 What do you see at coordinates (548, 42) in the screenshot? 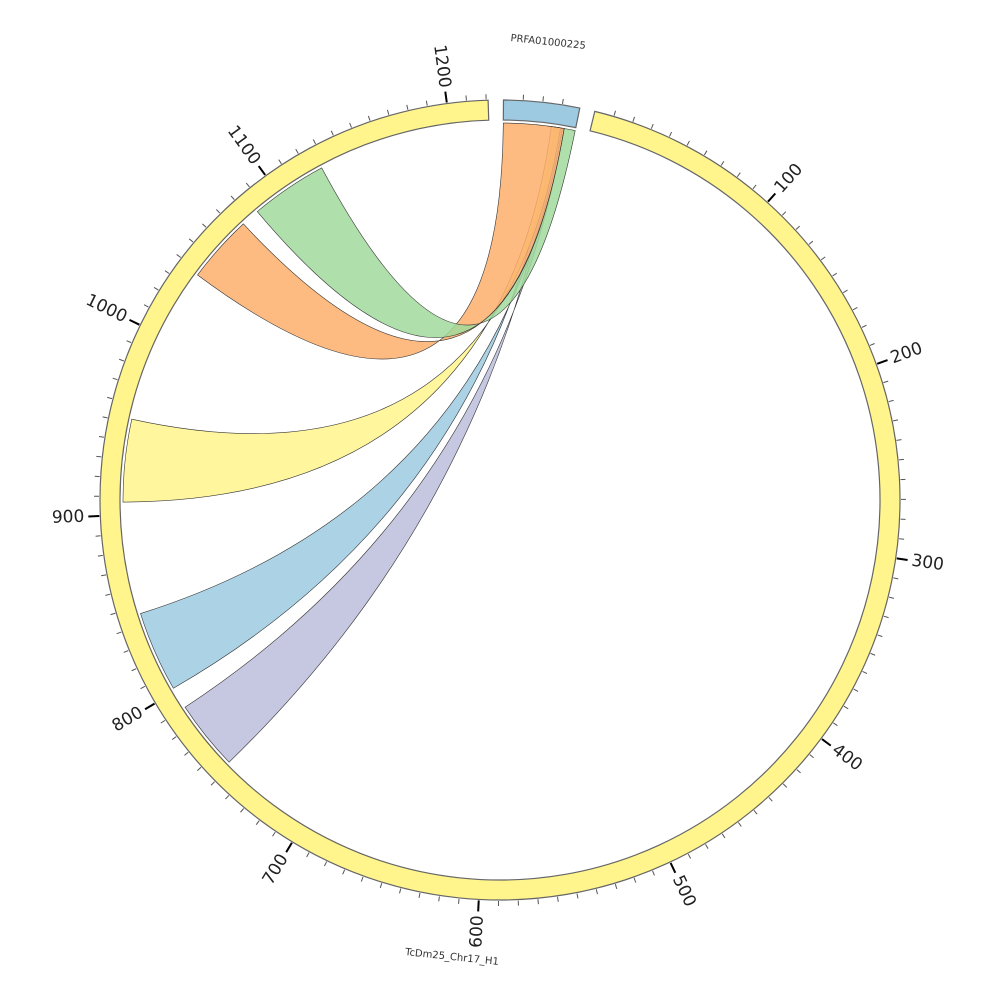
I see `chromosome-label: PRFA01000225` at bounding box center [548, 42].